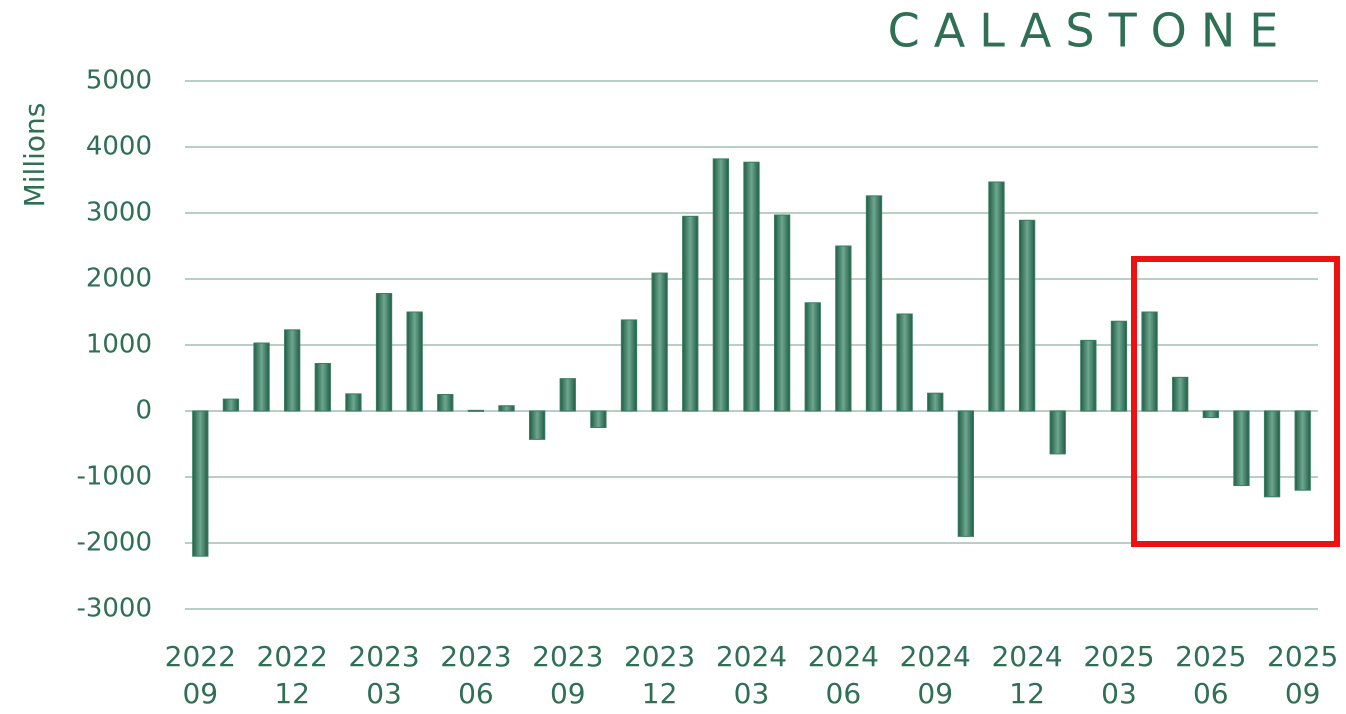 The image size is (1346, 714). Describe the element at coordinates (935, 675) in the screenshot. I see `x-tick-label: 2024 09` at that location.